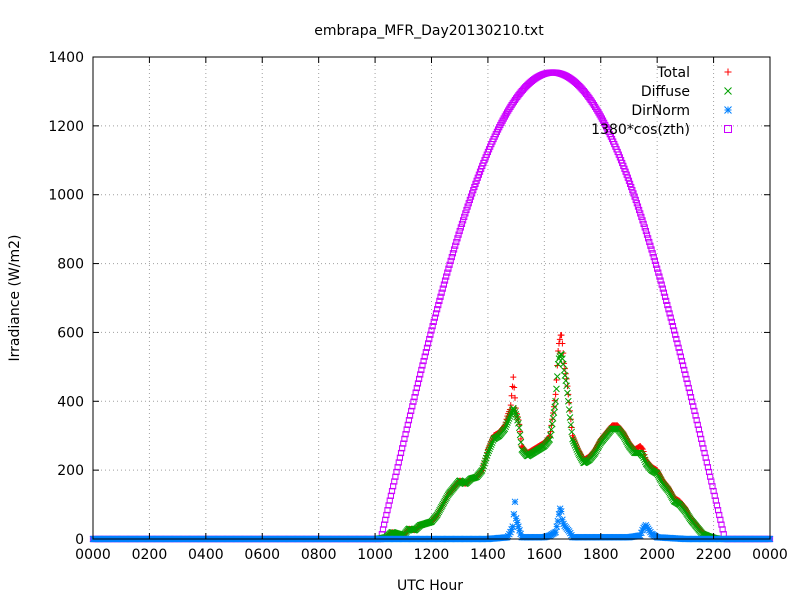 The width and height of the screenshot is (800, 600). Describe the element at coordinates (70, 333) in the screenshot. I see `y-tick-label: 600` at that location.